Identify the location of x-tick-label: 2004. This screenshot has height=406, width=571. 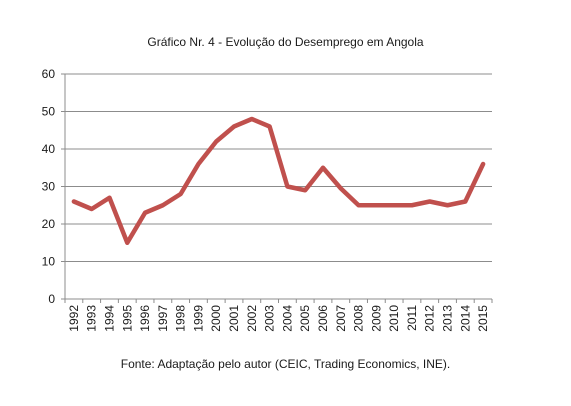
(287, 318).